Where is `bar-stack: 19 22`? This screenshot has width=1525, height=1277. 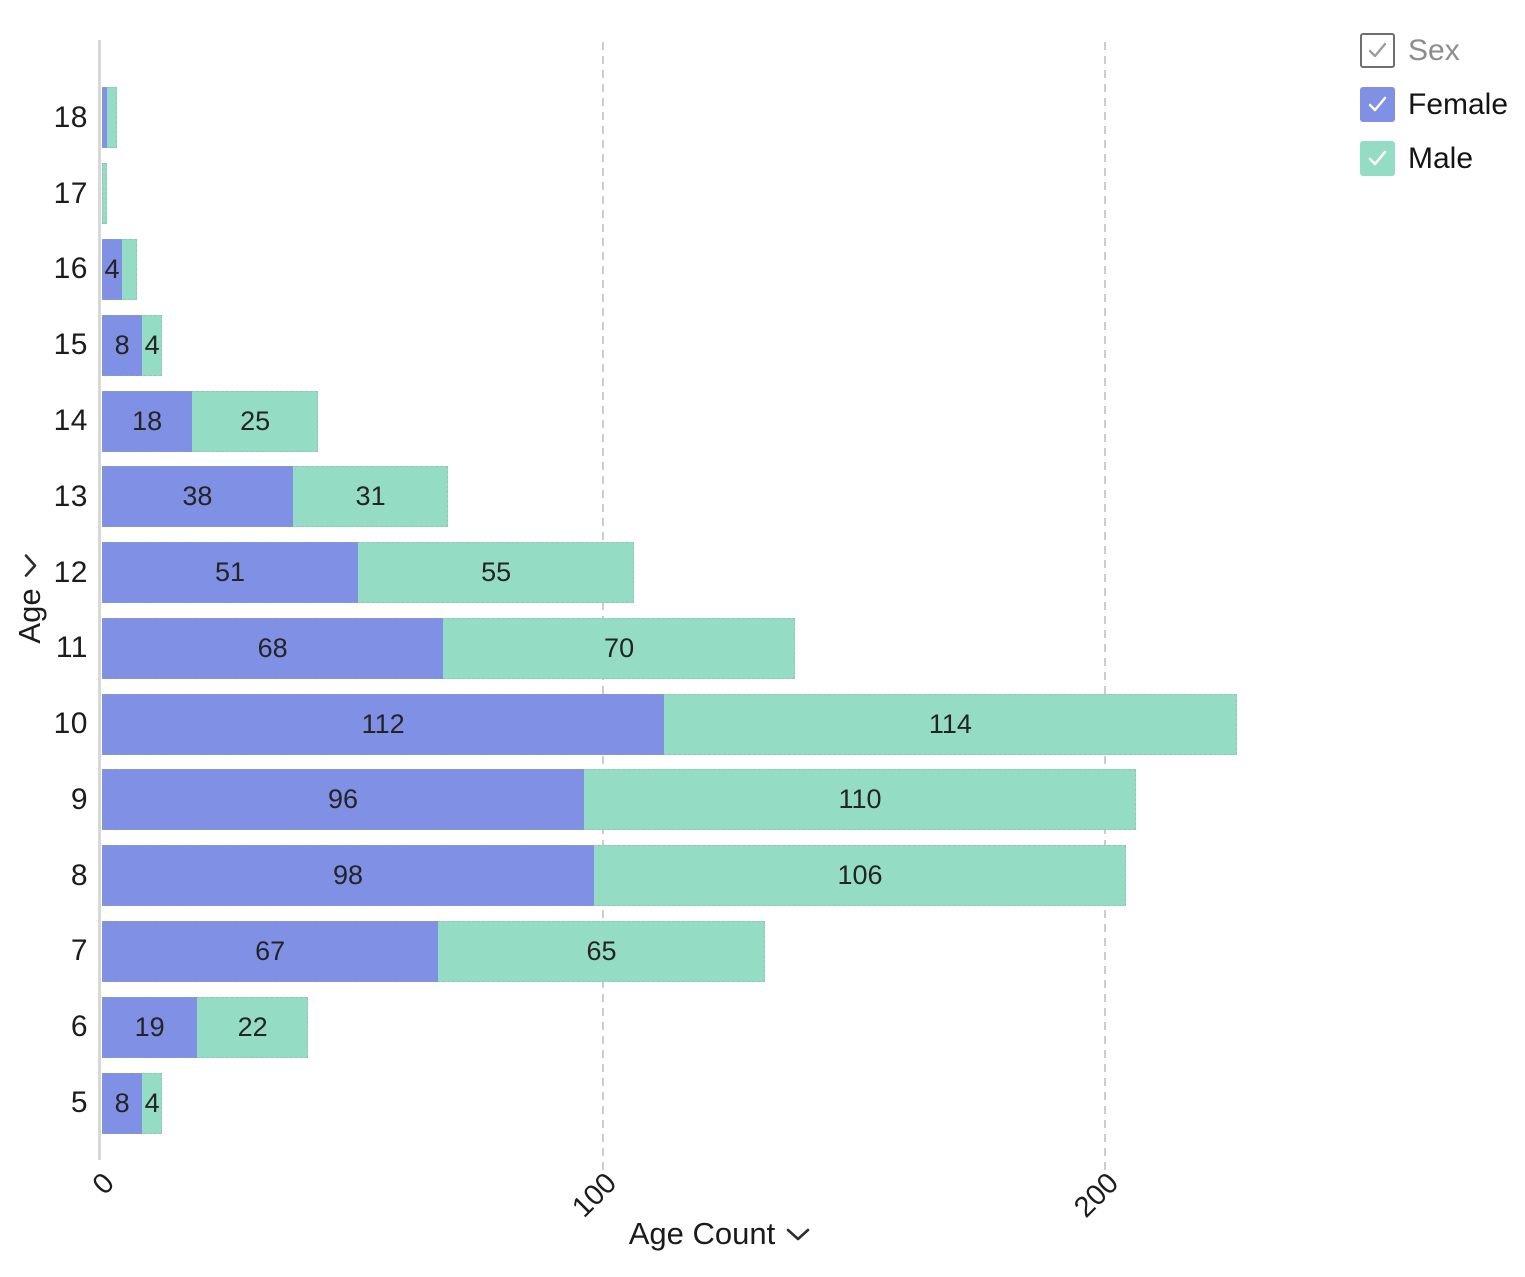
bar-stack: 19 22 is located at coordinates (205, 1027).